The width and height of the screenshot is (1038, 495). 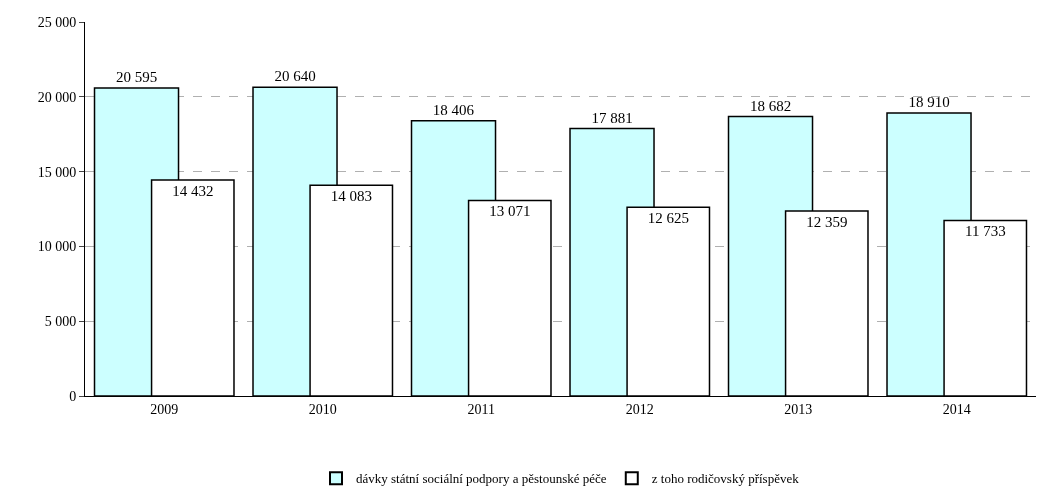 I want to click on x-tick-label: 2011, so click(x=481, y=409).